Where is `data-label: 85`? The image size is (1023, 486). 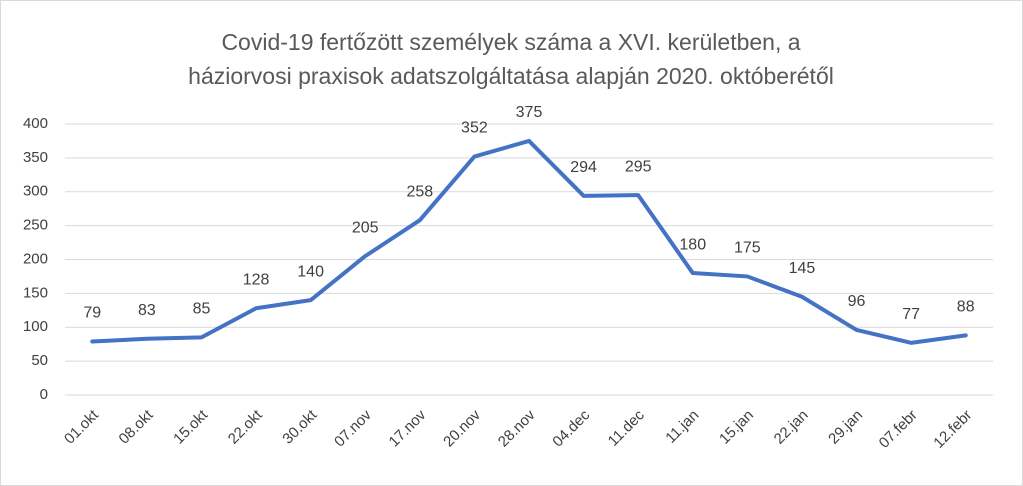 data-label: 85 is located at coordinates (202, 309).